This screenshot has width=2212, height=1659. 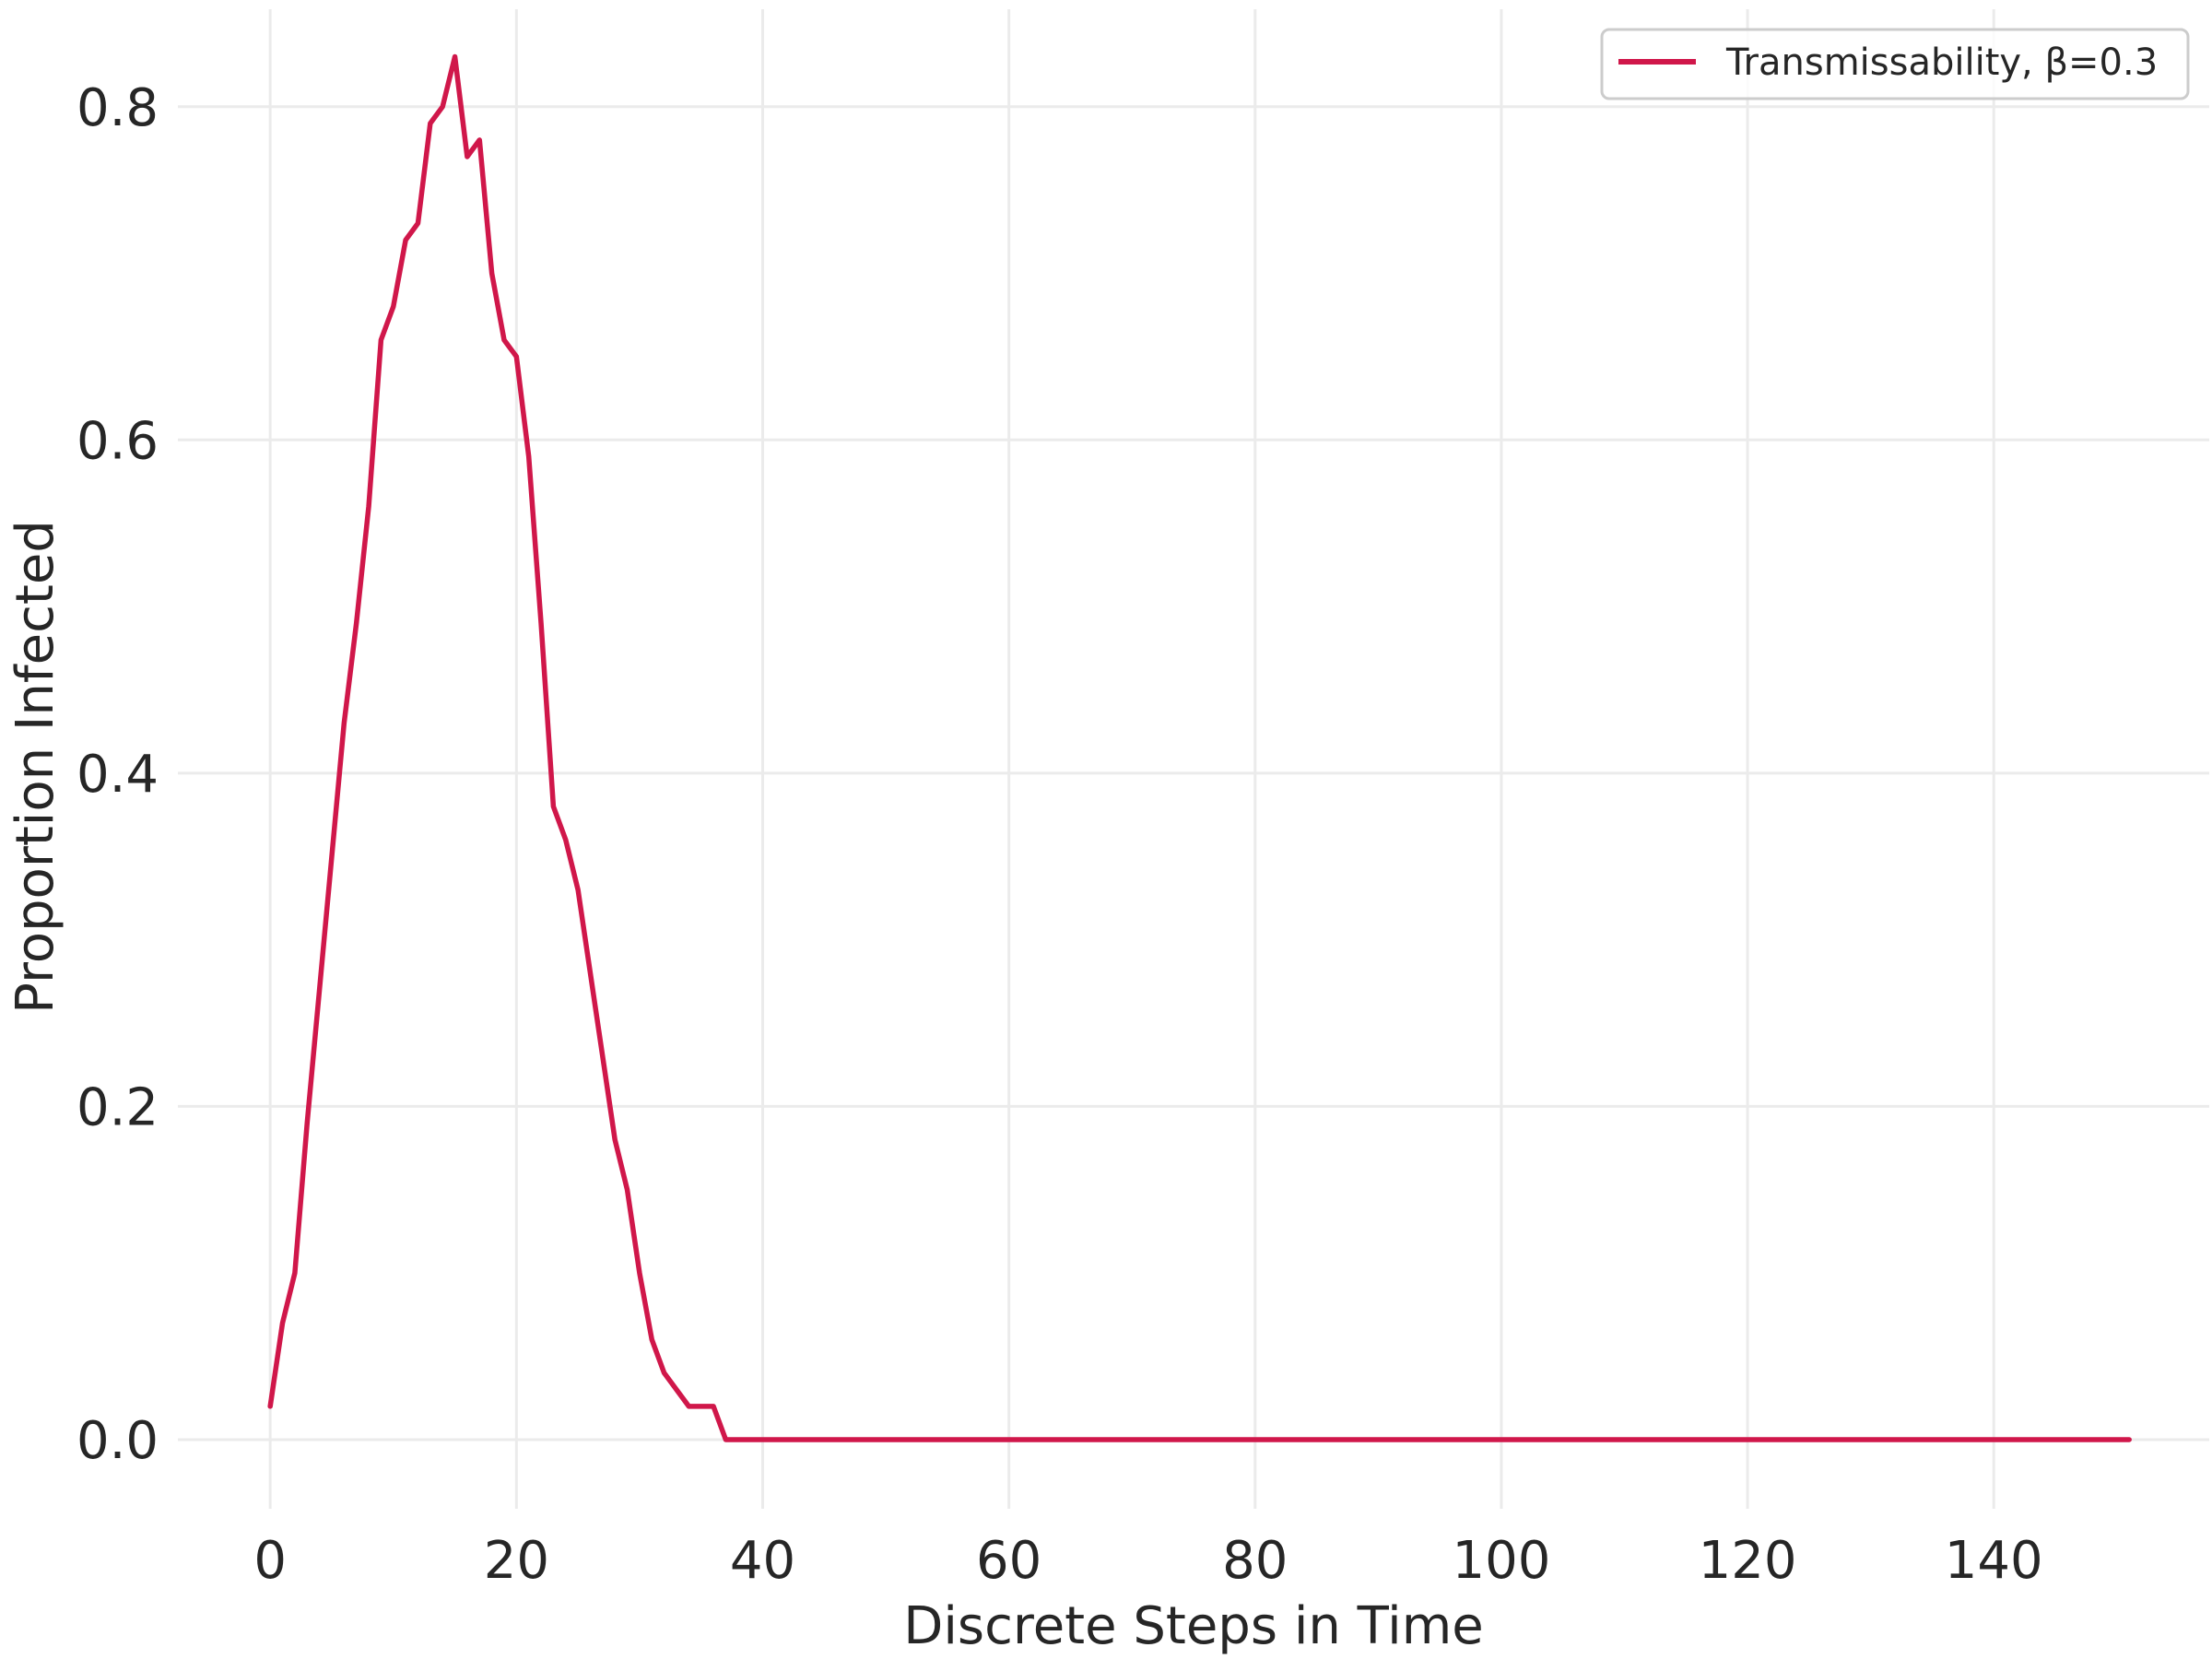 What do you see at coordinates (1147, 1561) in the screenshot?
I see `x-axis-ticks: 0 20 40 60 80 100 120 140` at bounding box center [1147, 1561].